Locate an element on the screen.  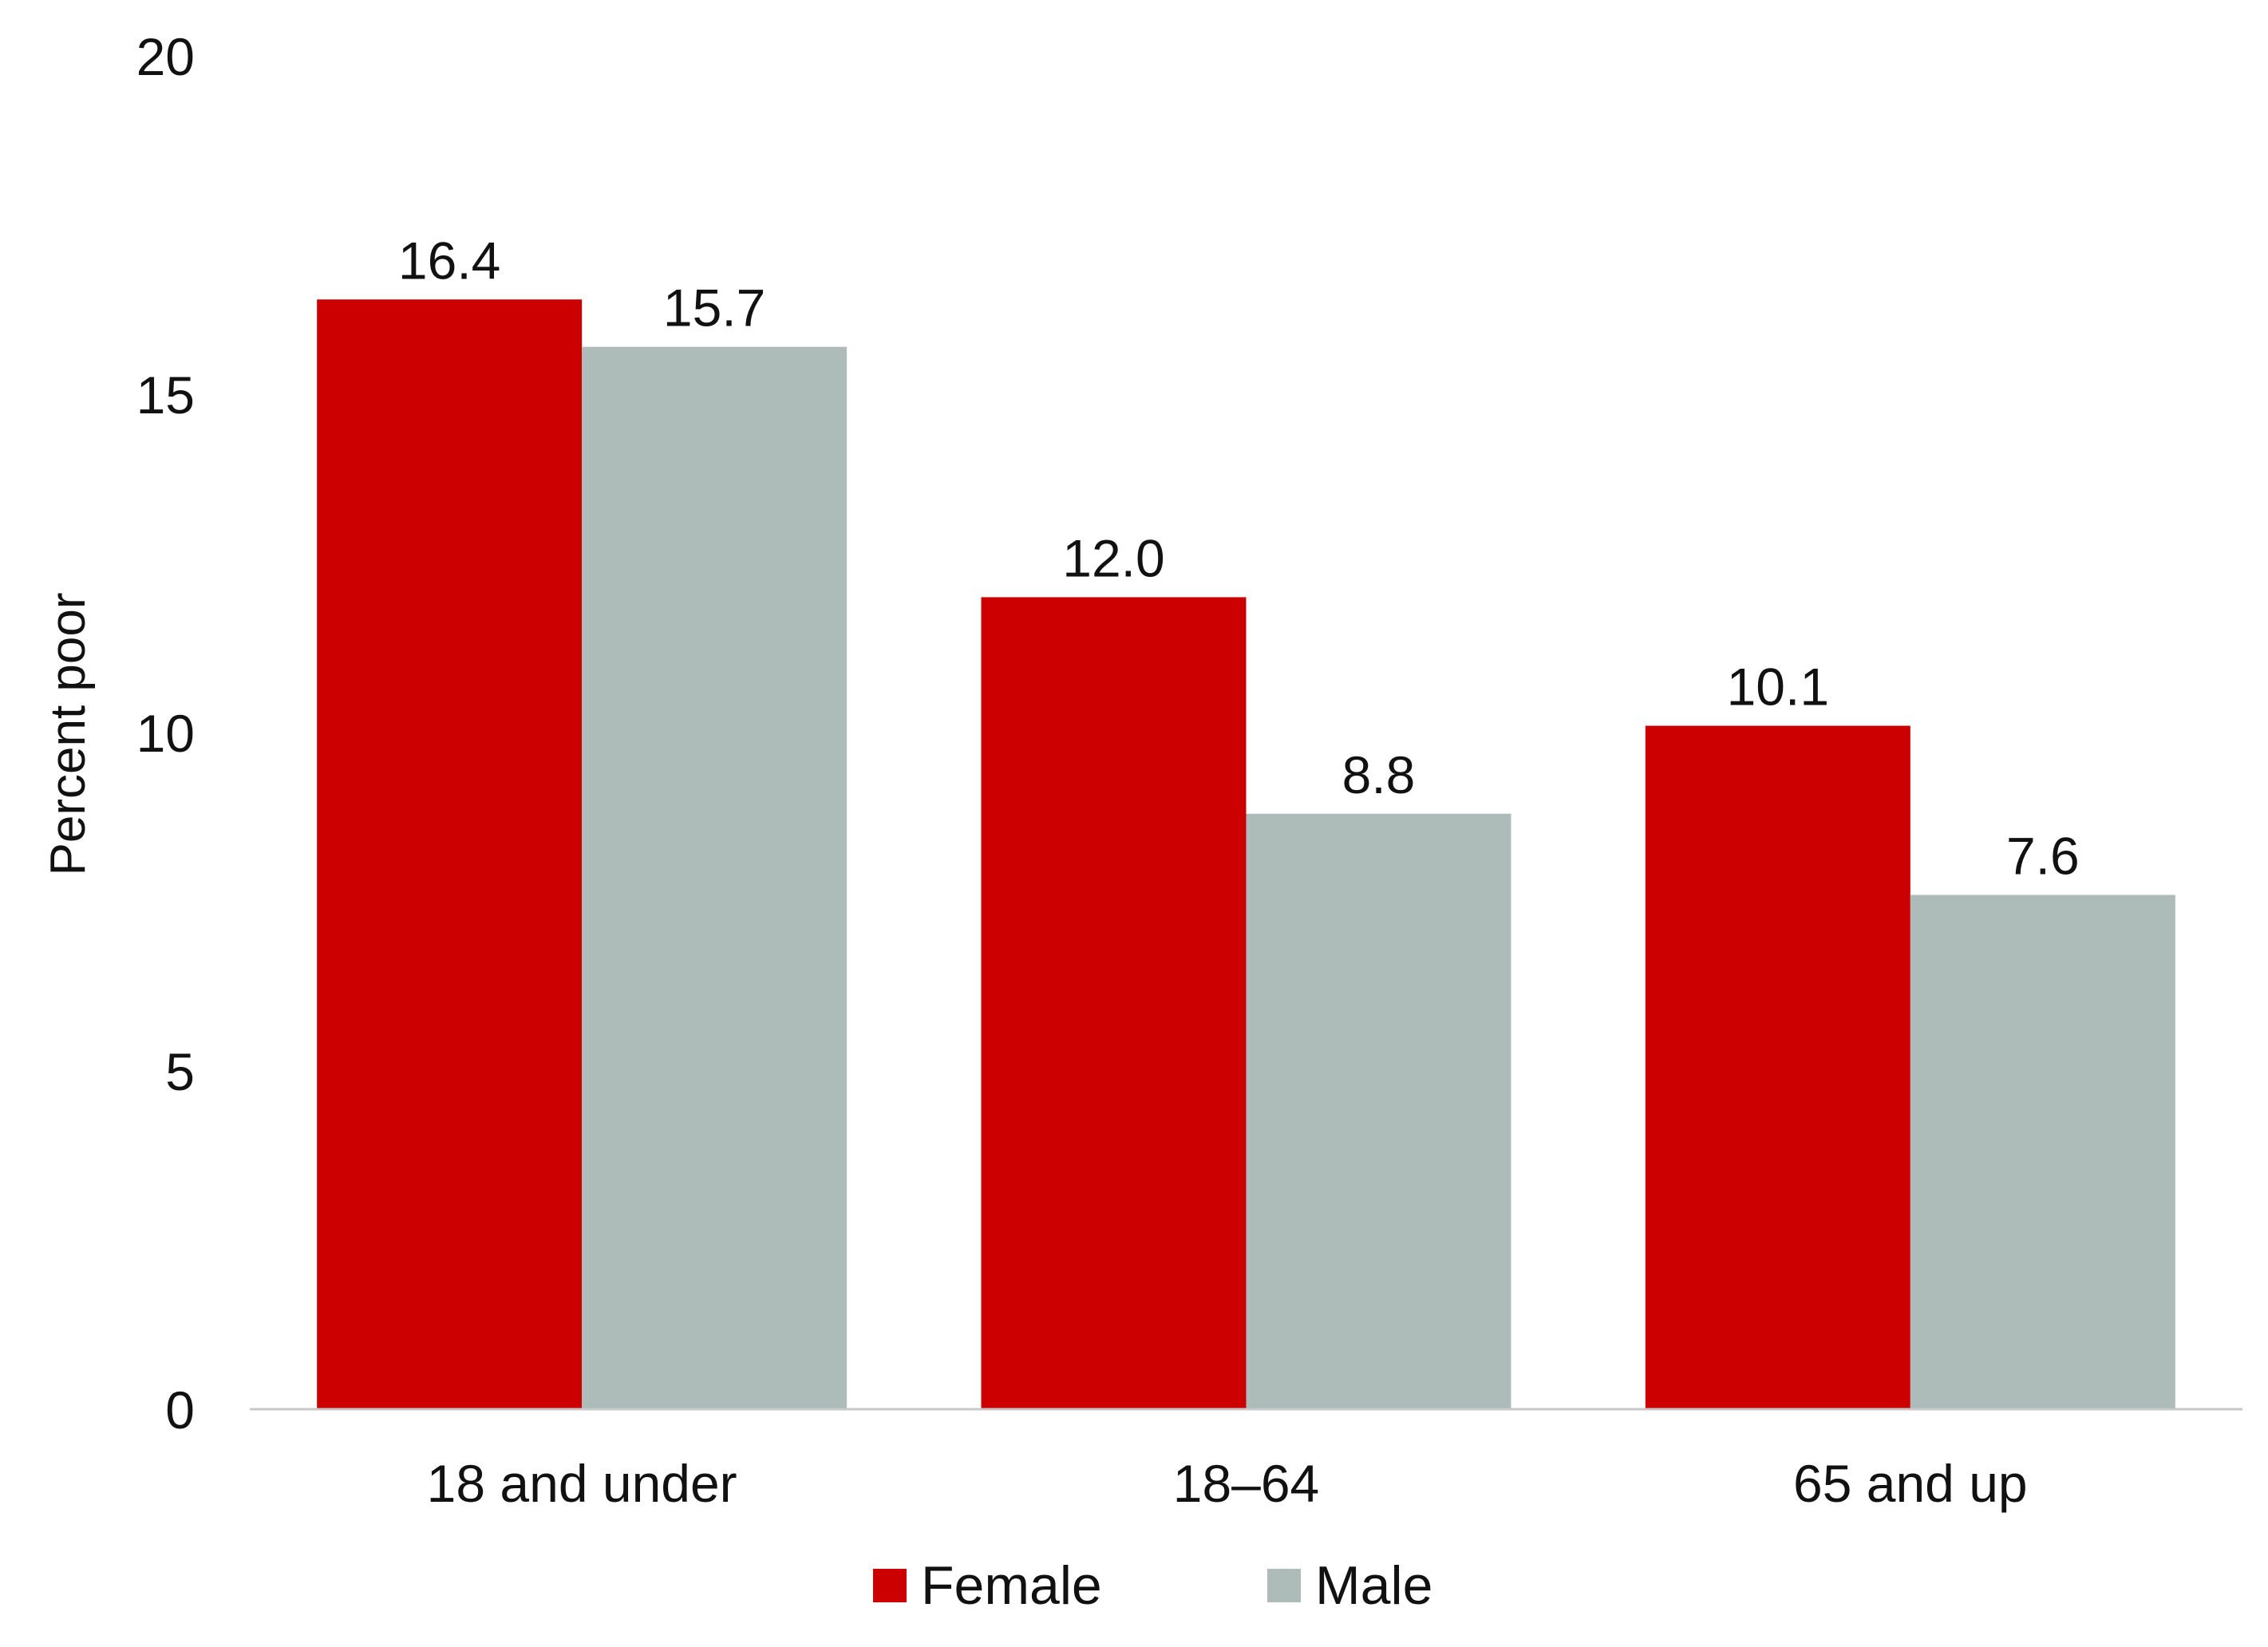
y-tick-label: 10 is located at coordinates (165, 733).